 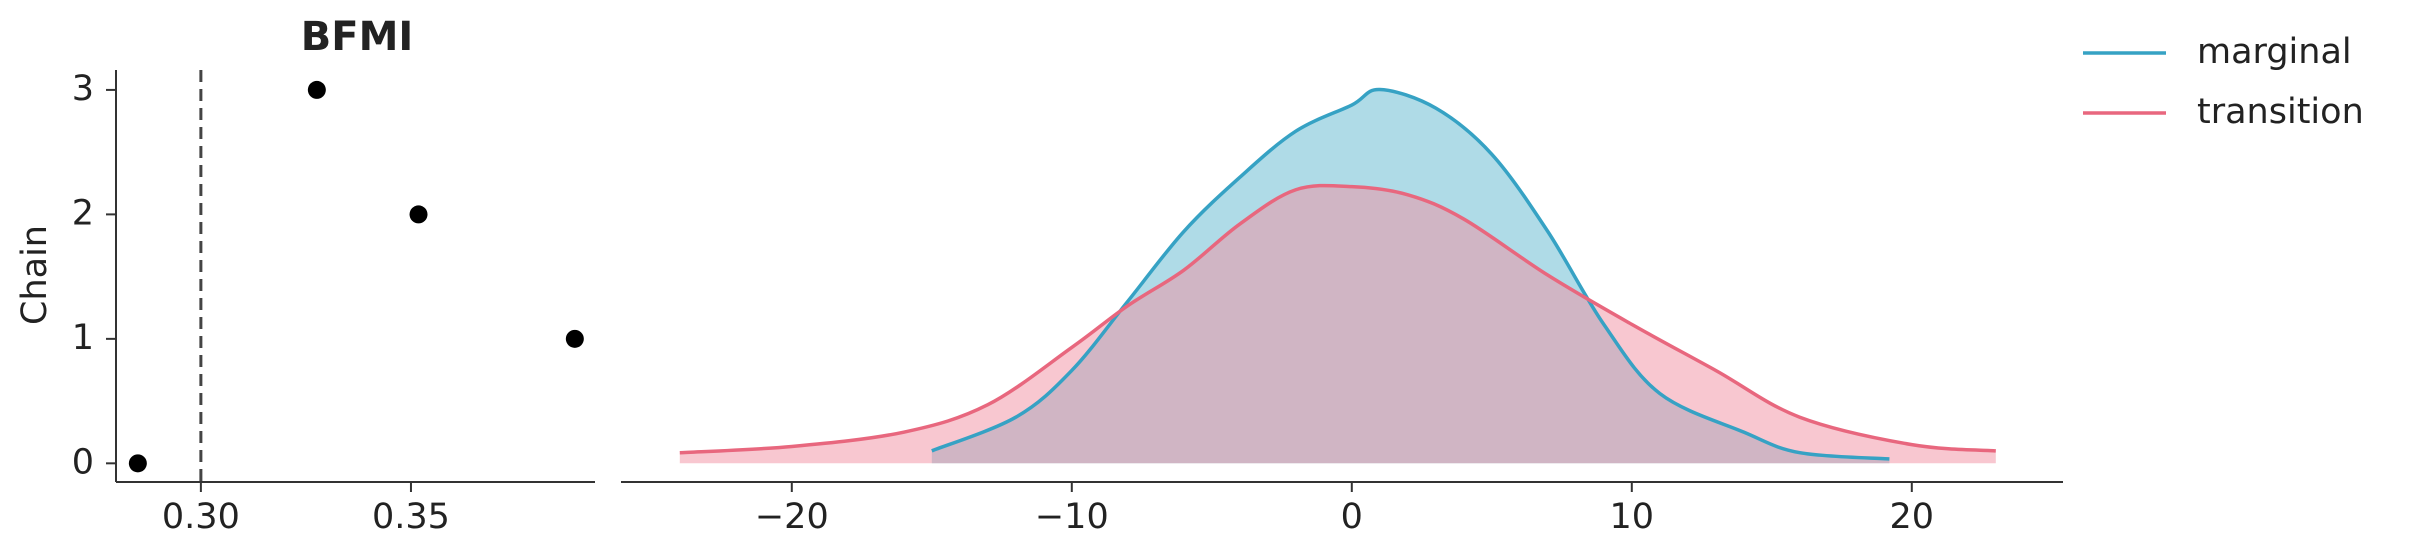 What do you see at coordinates (2274, 52) in the screenshot?
I see `legend-label: marginal` at bounding box center [2274, 52].